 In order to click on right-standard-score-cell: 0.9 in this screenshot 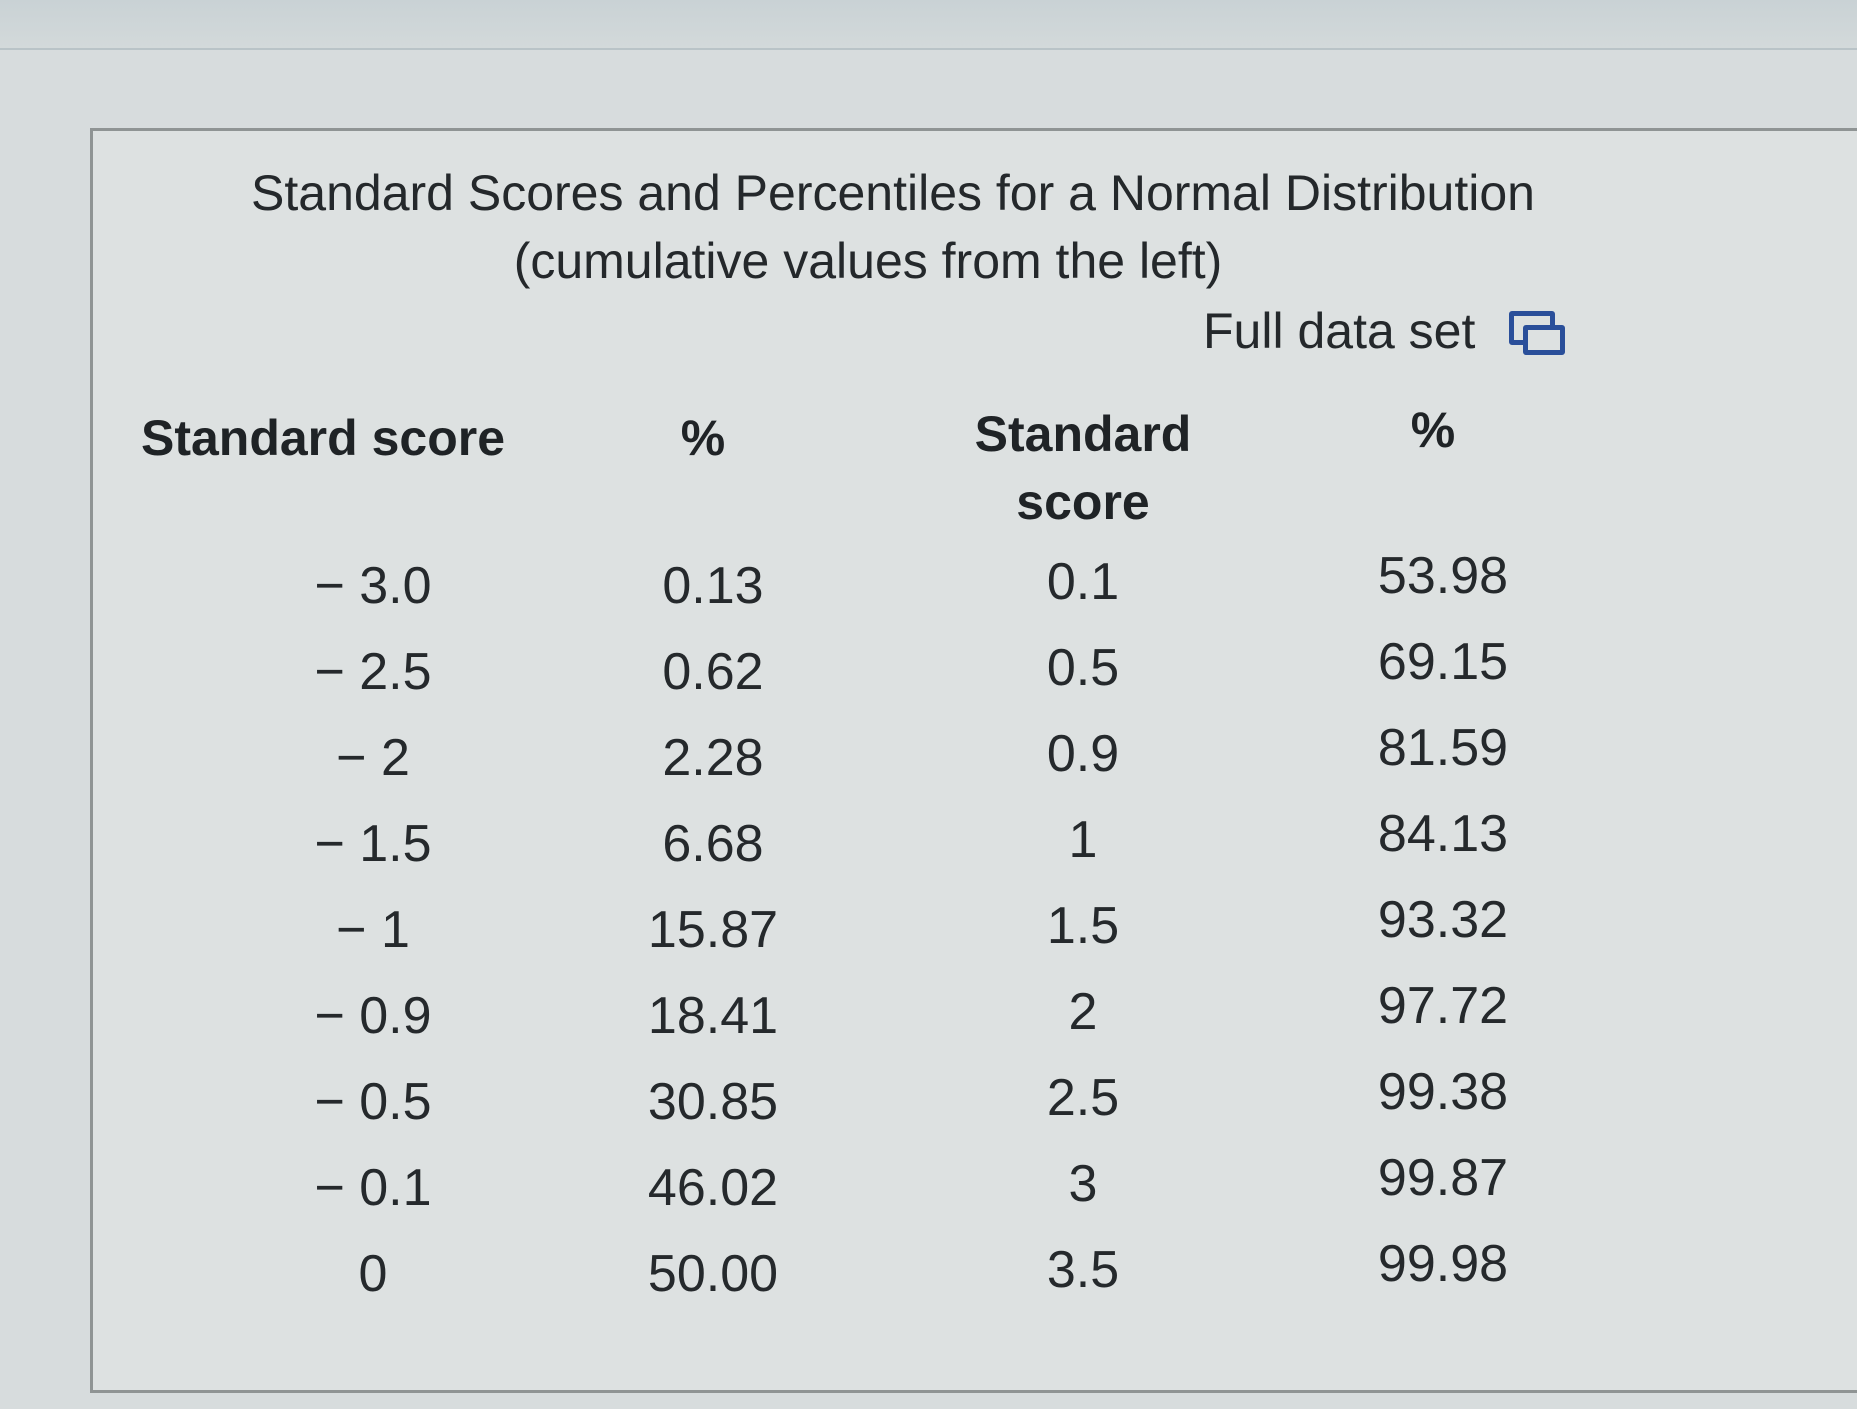, I will do `click(1083, 754)`.